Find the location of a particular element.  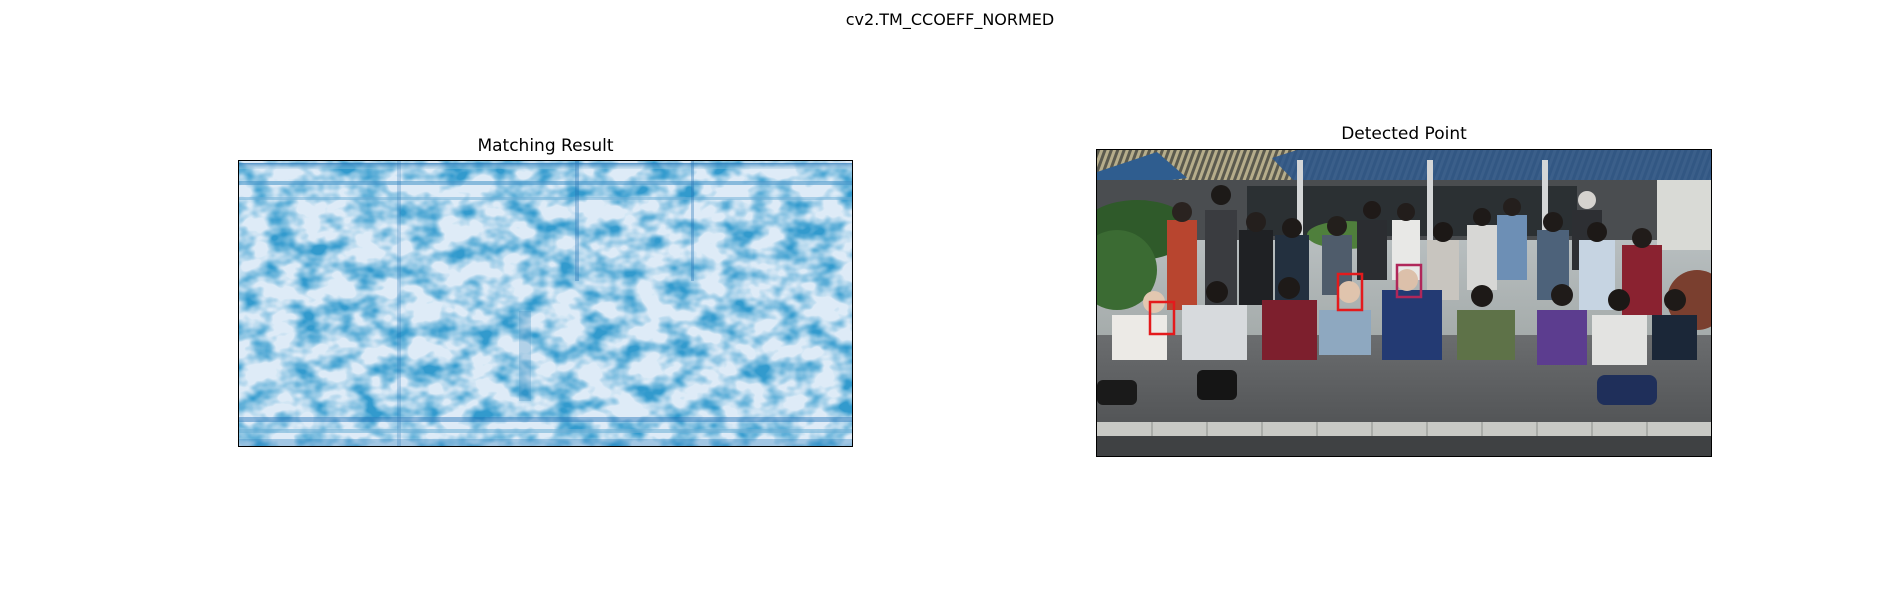

figure-suptitle: cv2.TM_CCOEFF_NORMED is located at coordinates (950, 19).